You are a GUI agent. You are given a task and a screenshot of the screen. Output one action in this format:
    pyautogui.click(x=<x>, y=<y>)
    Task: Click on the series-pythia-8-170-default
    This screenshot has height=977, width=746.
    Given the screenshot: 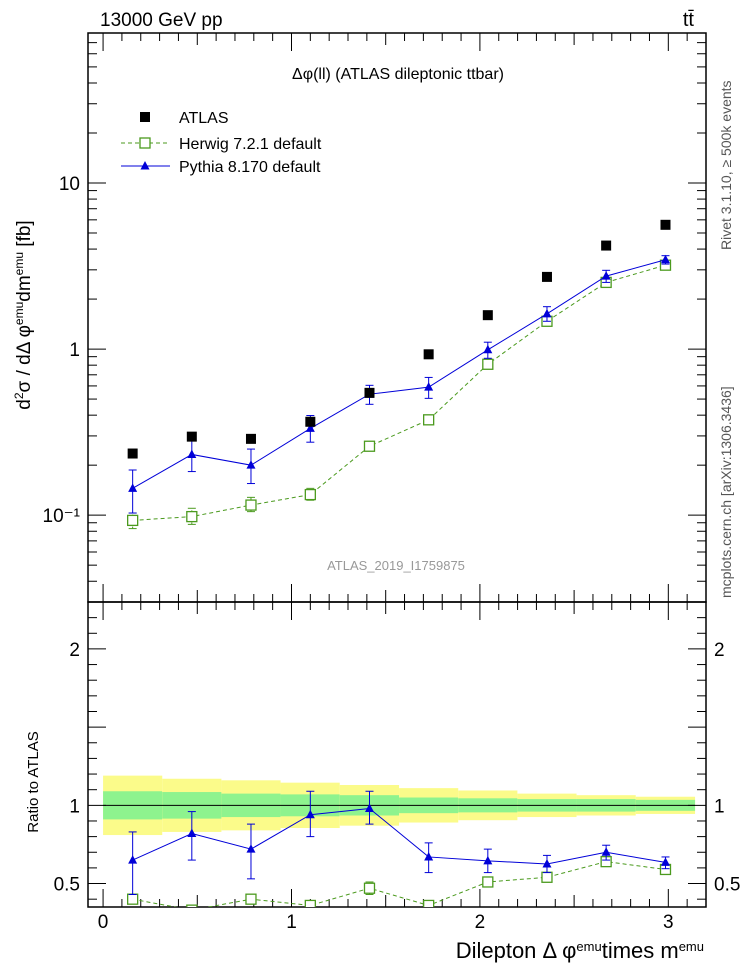 What is the action you would take?
    pyautogui.click(x=399, y=842)
    